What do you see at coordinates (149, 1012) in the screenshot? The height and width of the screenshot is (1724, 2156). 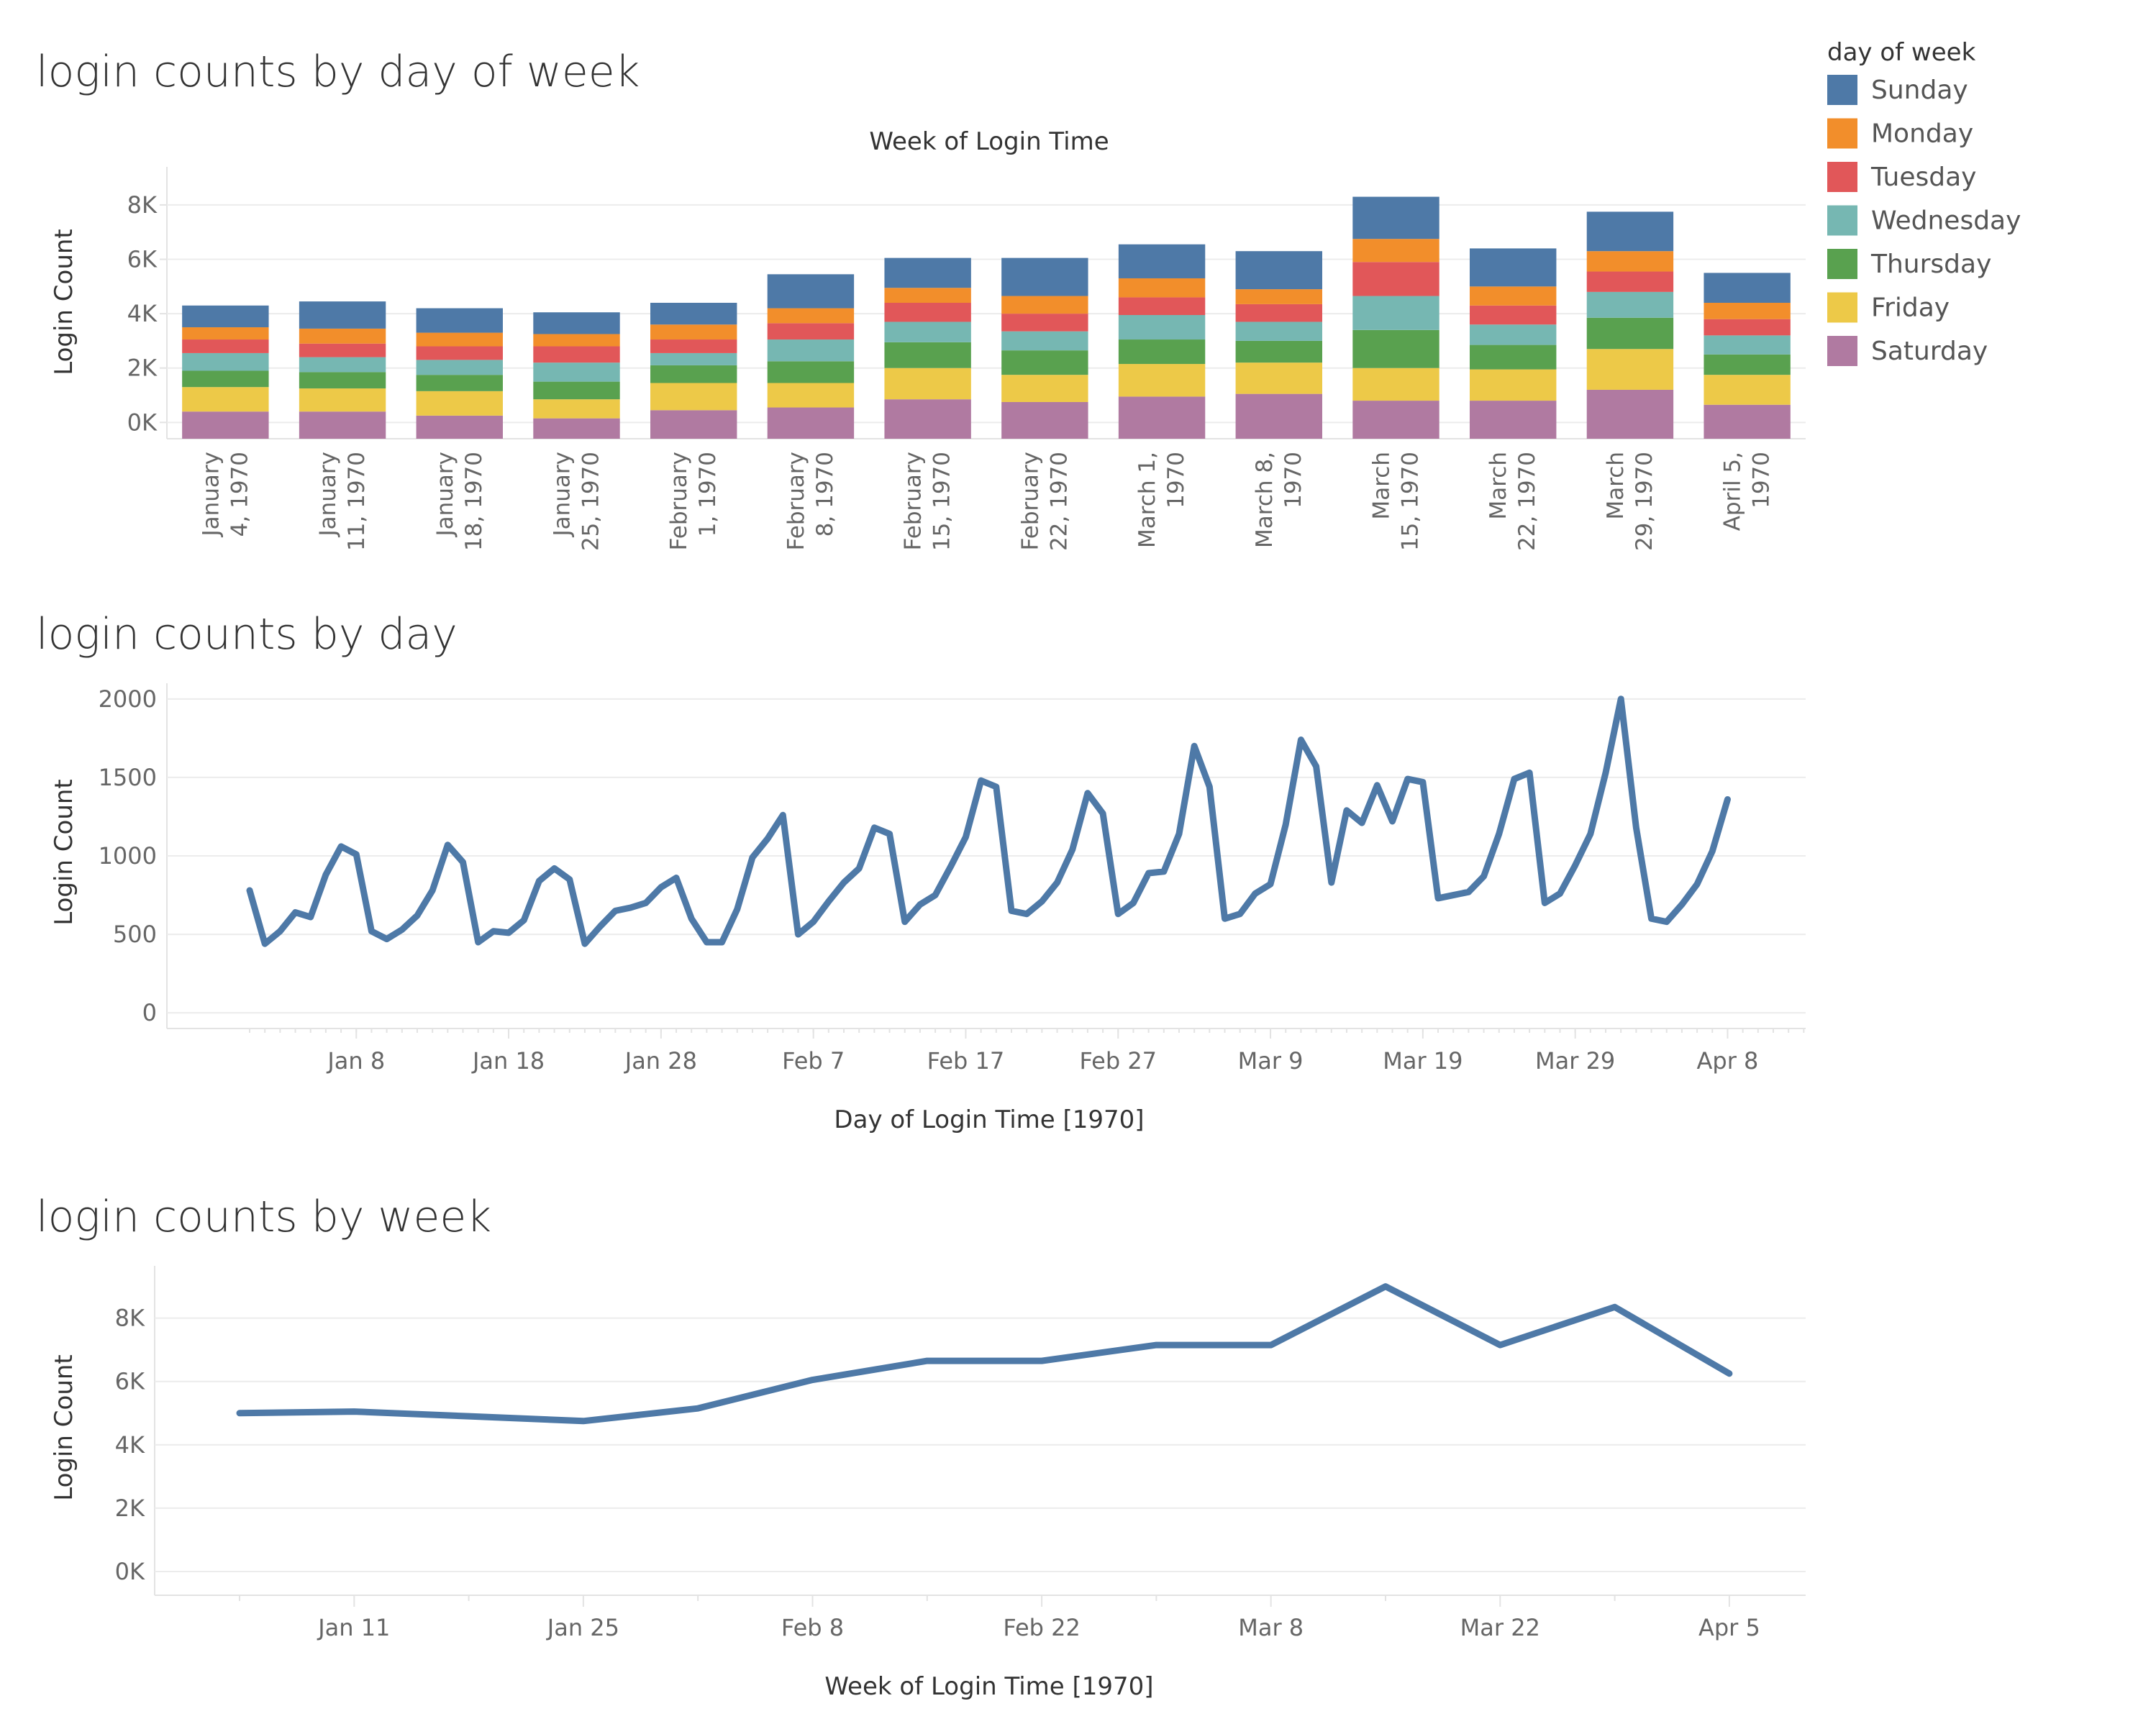 I see `y-tick-label: 0` at bounding box center [149, 1012].